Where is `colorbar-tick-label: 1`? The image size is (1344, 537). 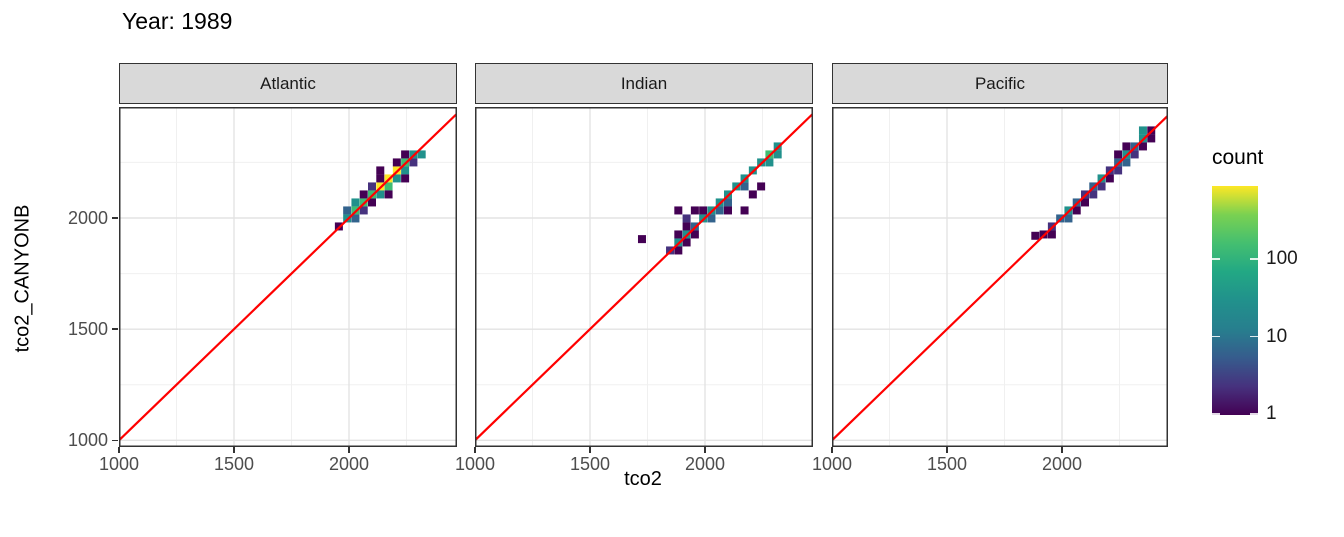 colorbar-tick-label: 1 is located at coordinates (1271, 413).